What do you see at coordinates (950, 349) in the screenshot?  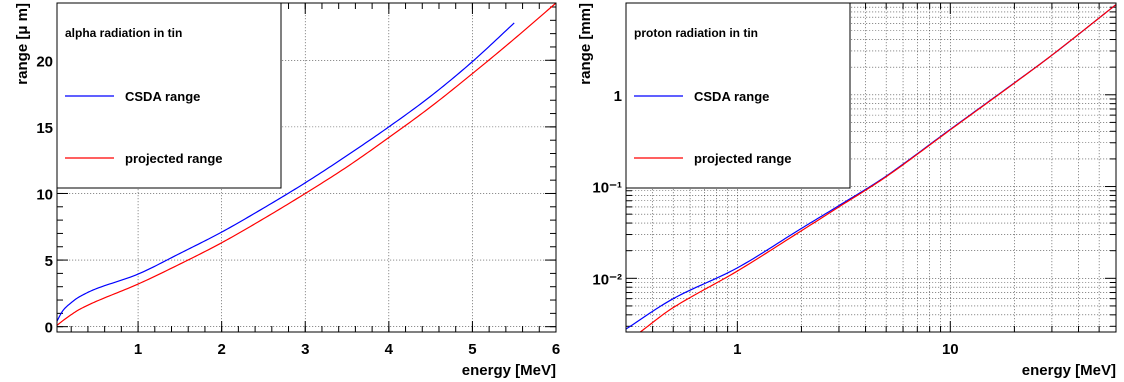 I see `x-tick-label: 10` at bounding box center [950, 349].